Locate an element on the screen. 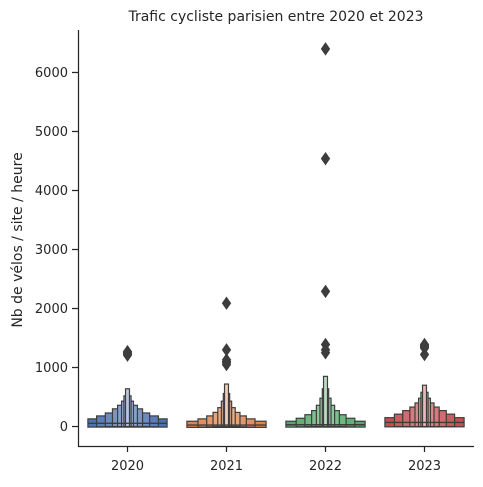 This screenshot has height=487, width=483. x-tick-label: 2023 is located at coordinates (424, 466).